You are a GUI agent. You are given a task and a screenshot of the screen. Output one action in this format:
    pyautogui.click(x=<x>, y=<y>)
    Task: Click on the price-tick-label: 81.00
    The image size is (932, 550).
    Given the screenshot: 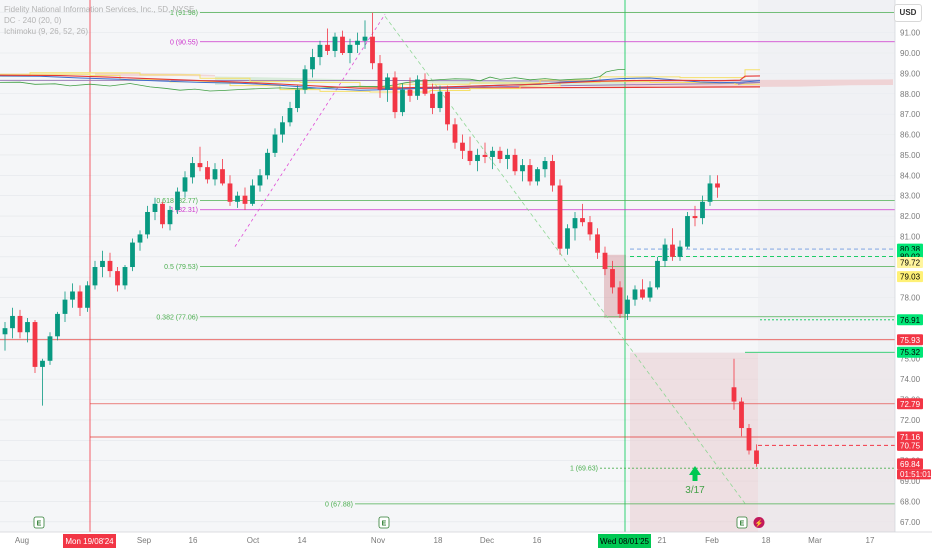 What is the action you would take?
    pyautogui.click(x=910, y=236)
    